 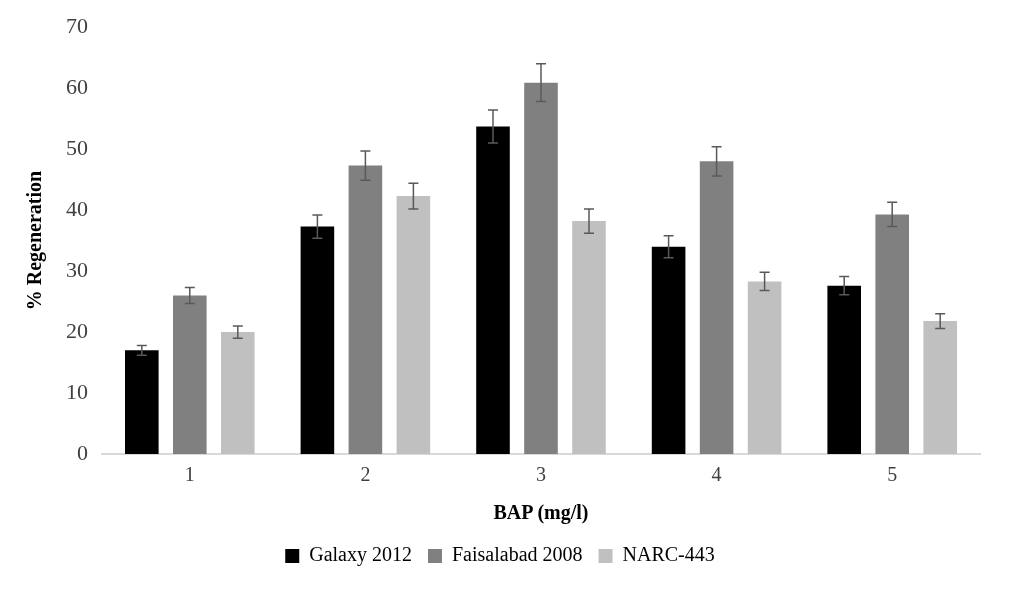 What do you see at coordinates (716, 474) in the screenshot?
I see `x-tick-label: 4` at bounding box center [716, 474].